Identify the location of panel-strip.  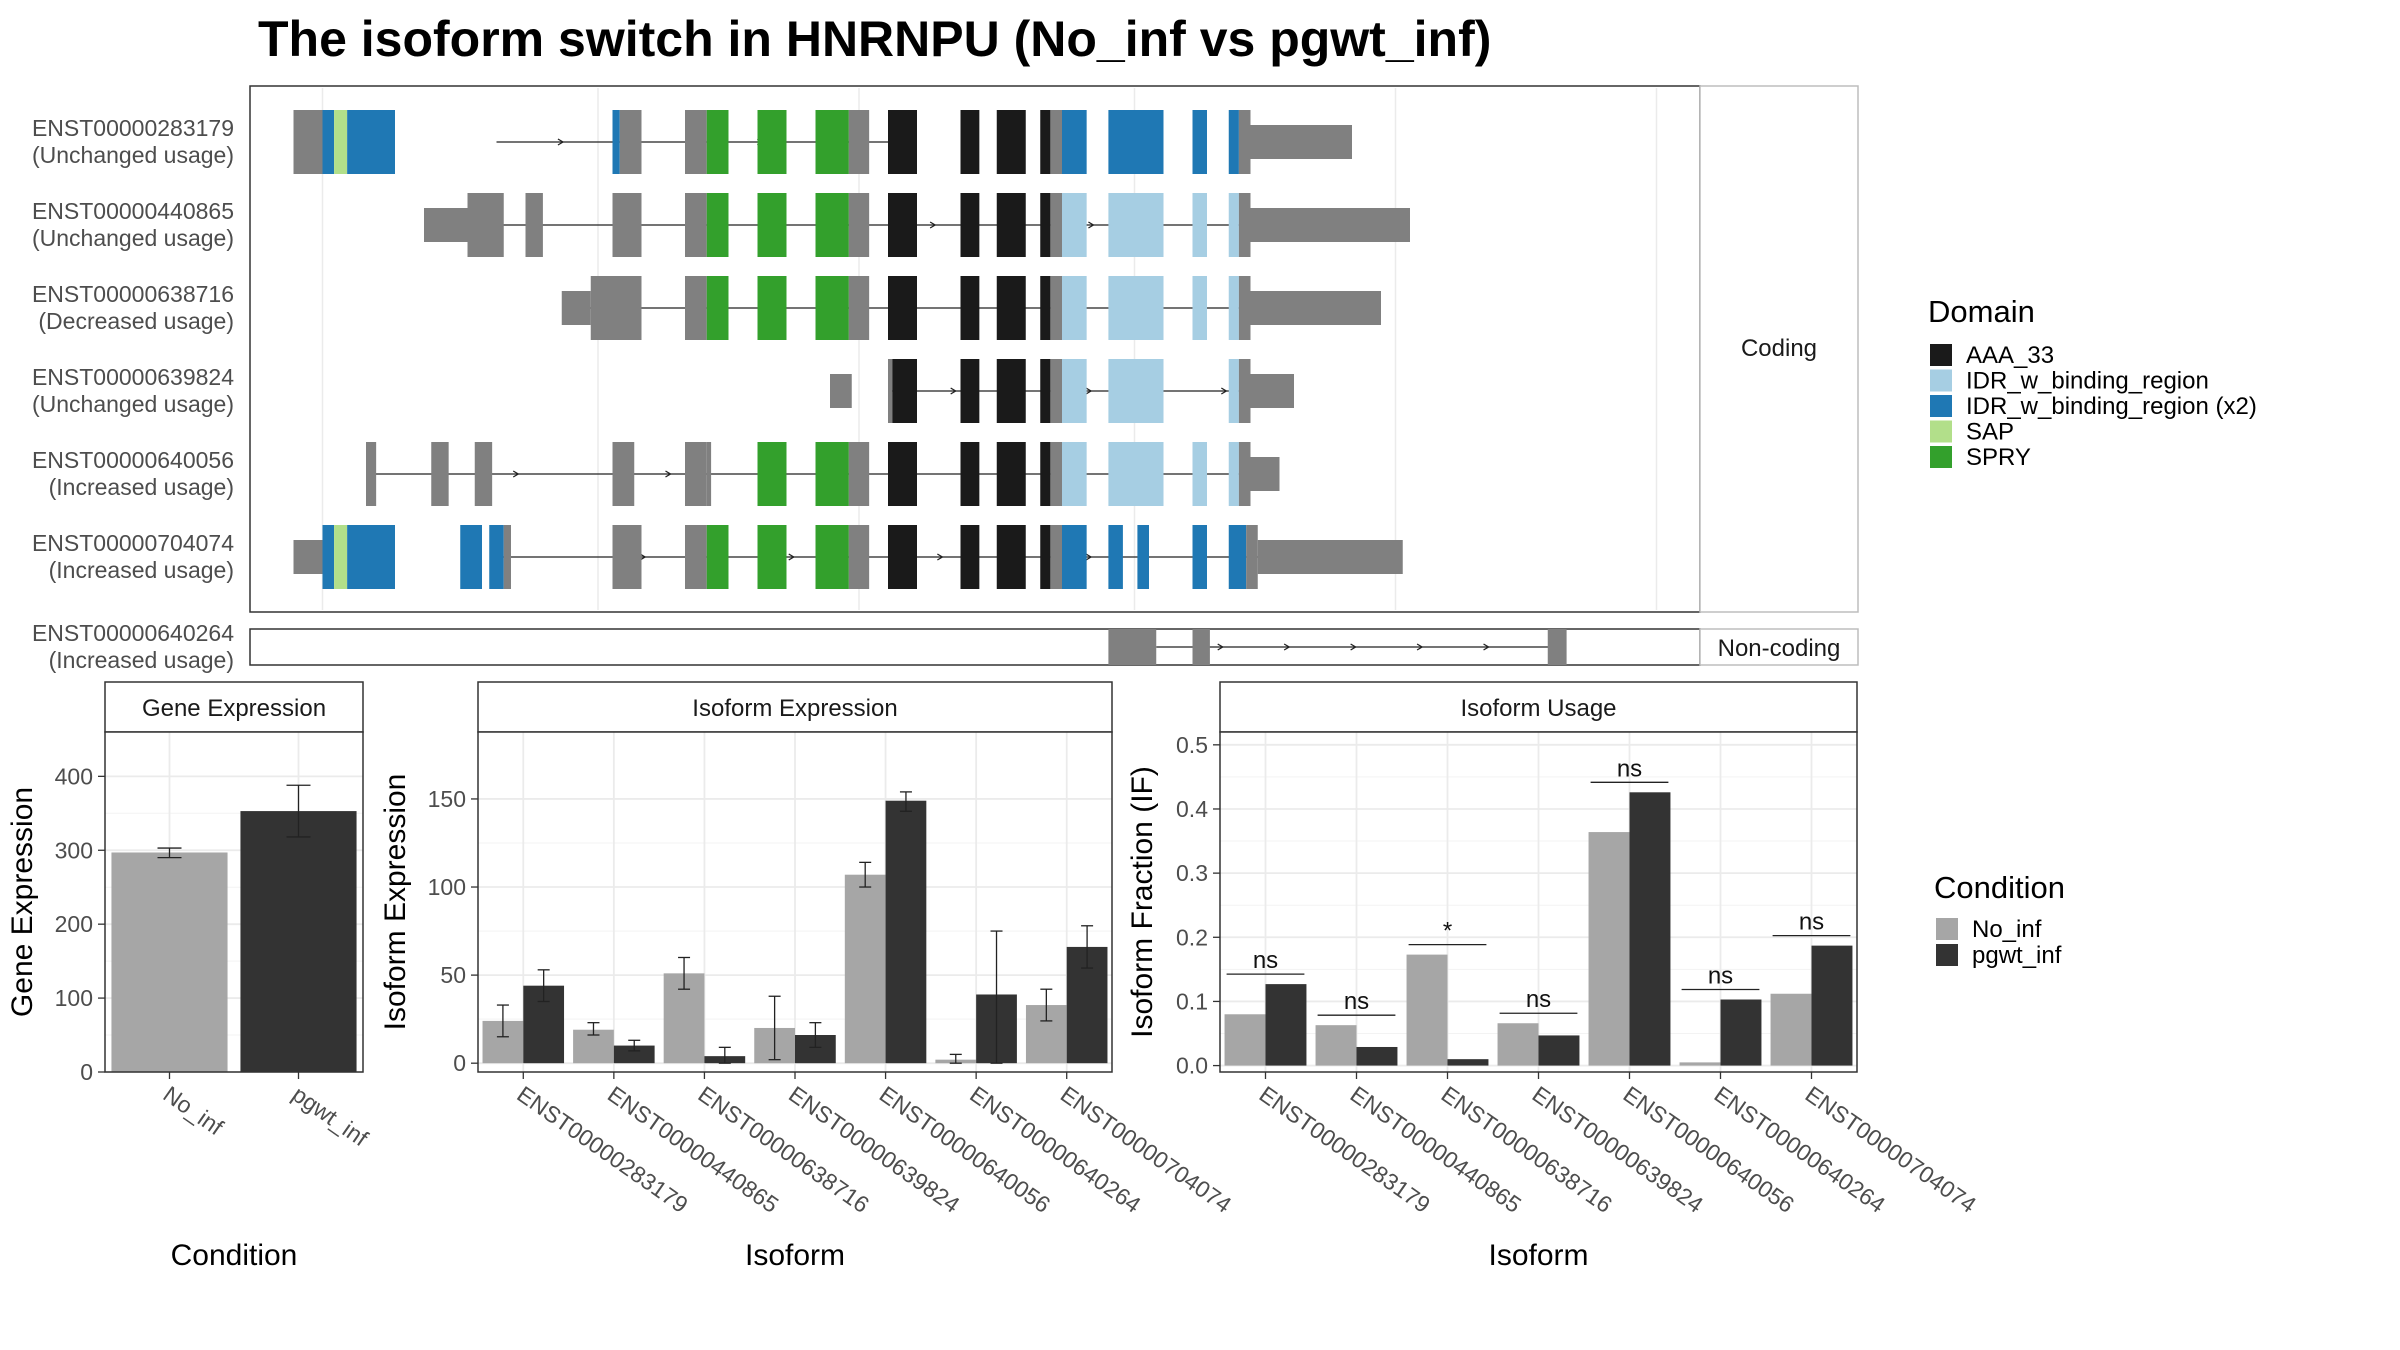
(234, 707).